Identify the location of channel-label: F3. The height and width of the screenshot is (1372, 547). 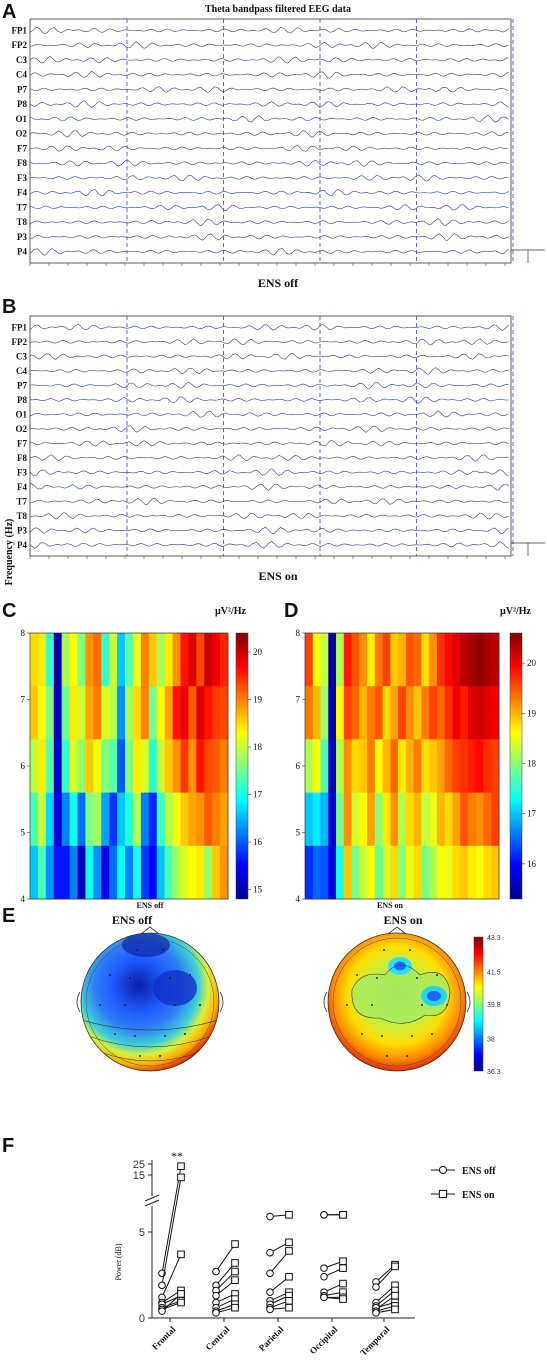
(22, 178).